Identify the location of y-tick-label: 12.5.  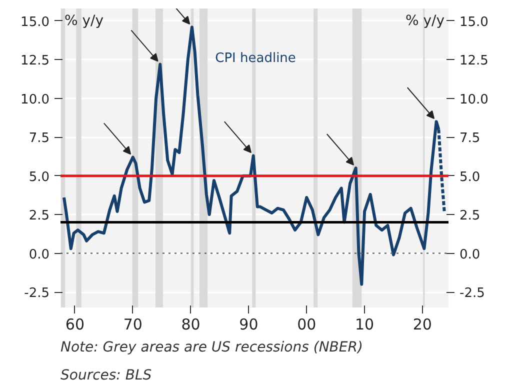
(35, 61).